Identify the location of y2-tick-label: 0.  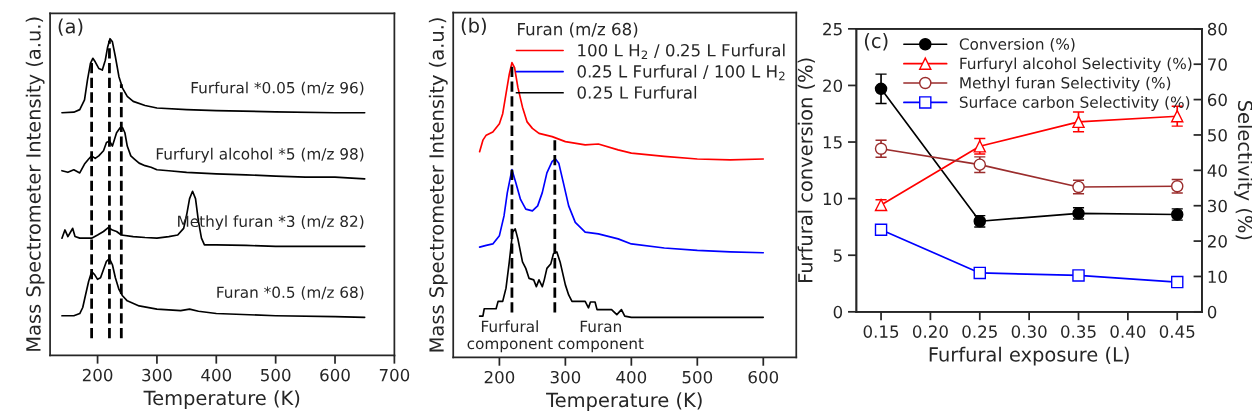
(1212, 312).